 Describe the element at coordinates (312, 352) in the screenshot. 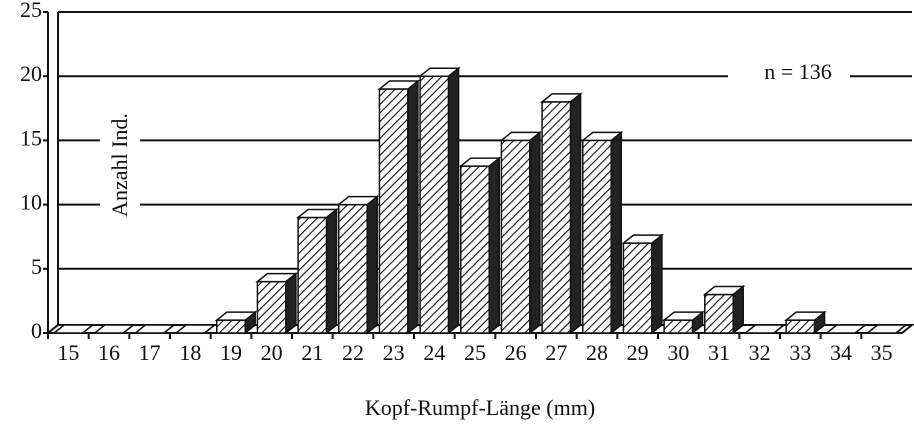

I see `x-tick-label: 21` at that location.